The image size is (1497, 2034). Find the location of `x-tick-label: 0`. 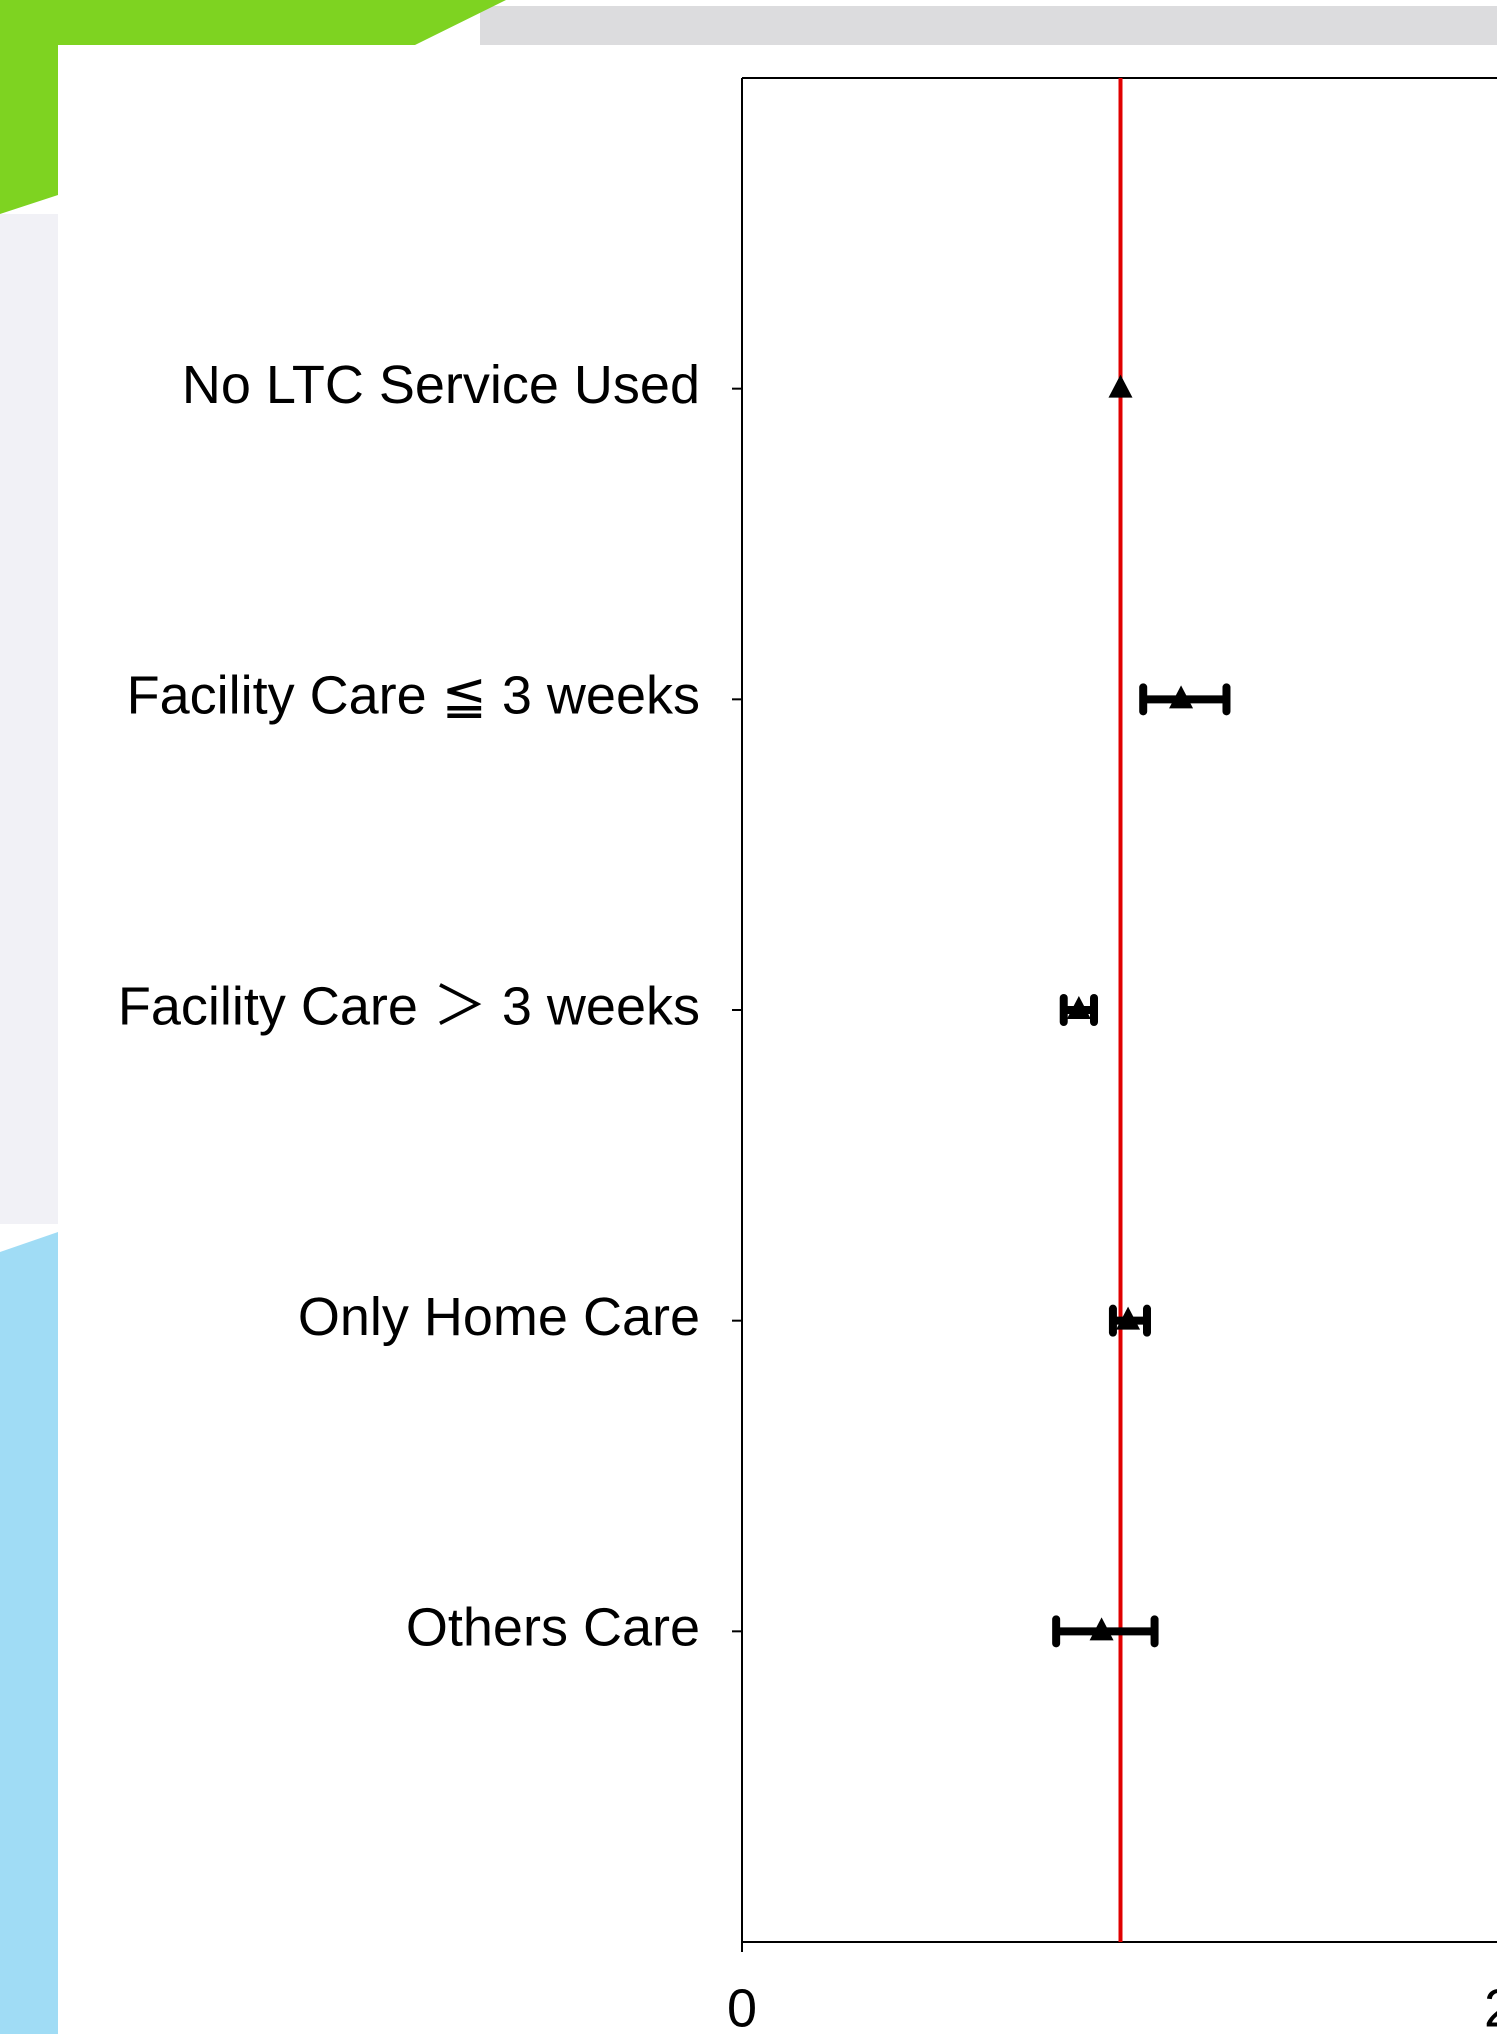

x-tick-label: 0 is located at coordinates (742, 2006).